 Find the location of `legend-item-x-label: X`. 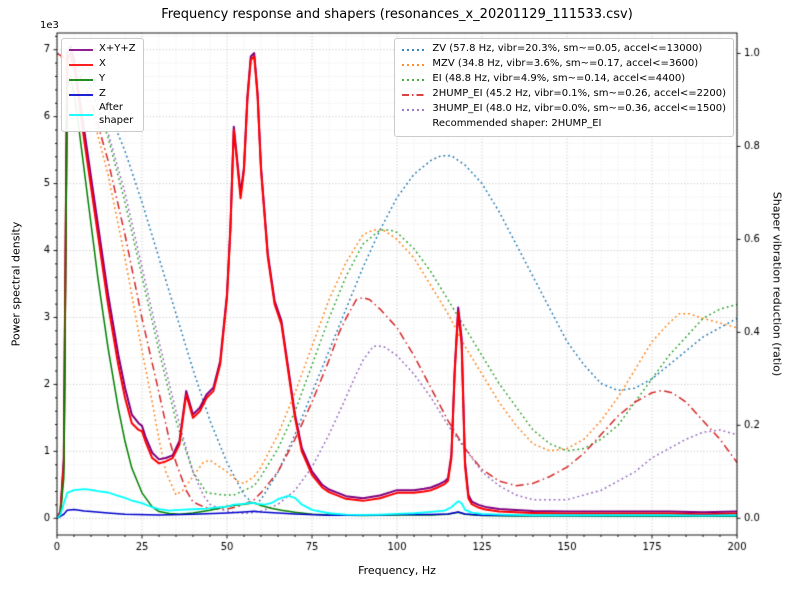

legend-item-x-label: X is located at coordinates (102, 64).